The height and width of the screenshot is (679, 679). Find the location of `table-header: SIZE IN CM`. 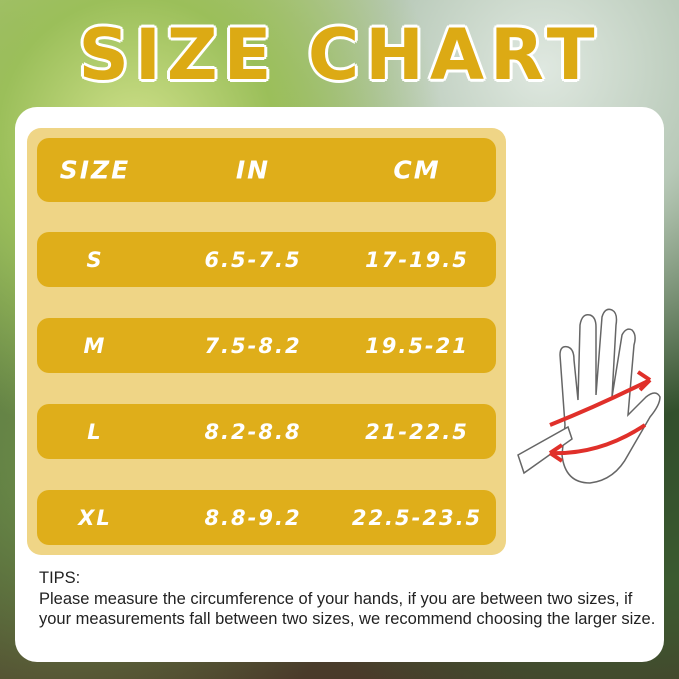

table-header: SIZE IN CM is located at coordinates (266, 170).